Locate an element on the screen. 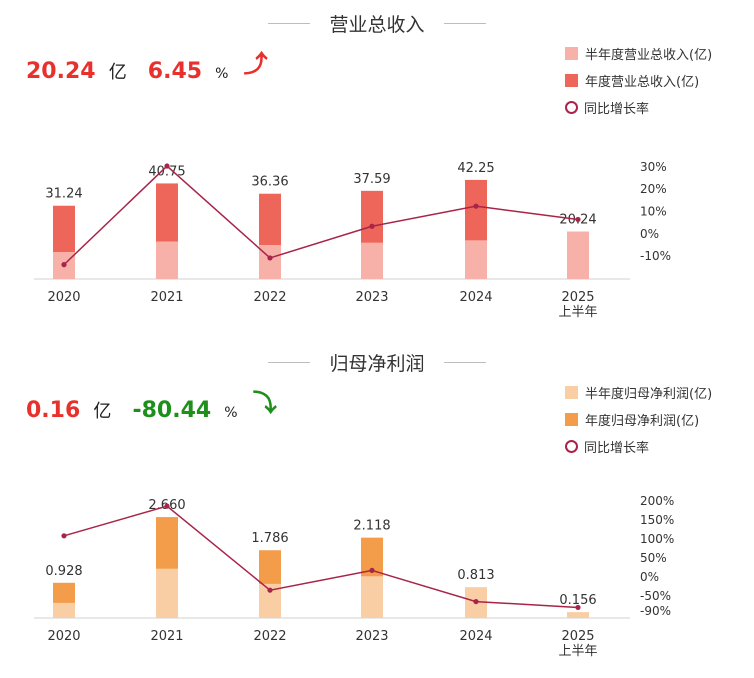 The width and height of the screenshot is (754, 678). right-axis-tick-label: 200% is located at coordinates (657, 501).